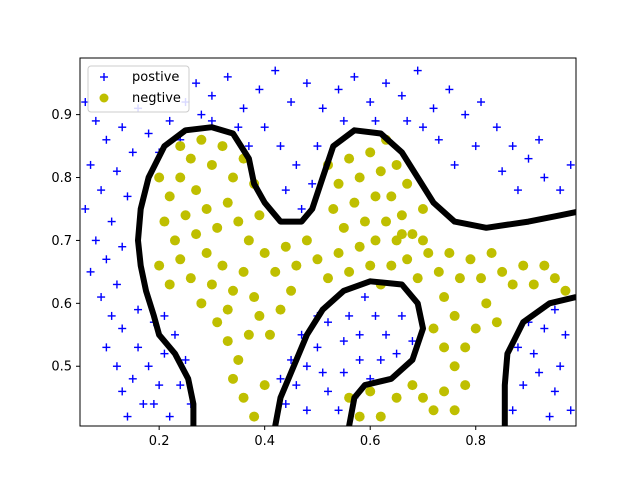  Describe the element at coordinates (370, 441) in the screenshot. I see `x-tick-label: 0.6` at that location.